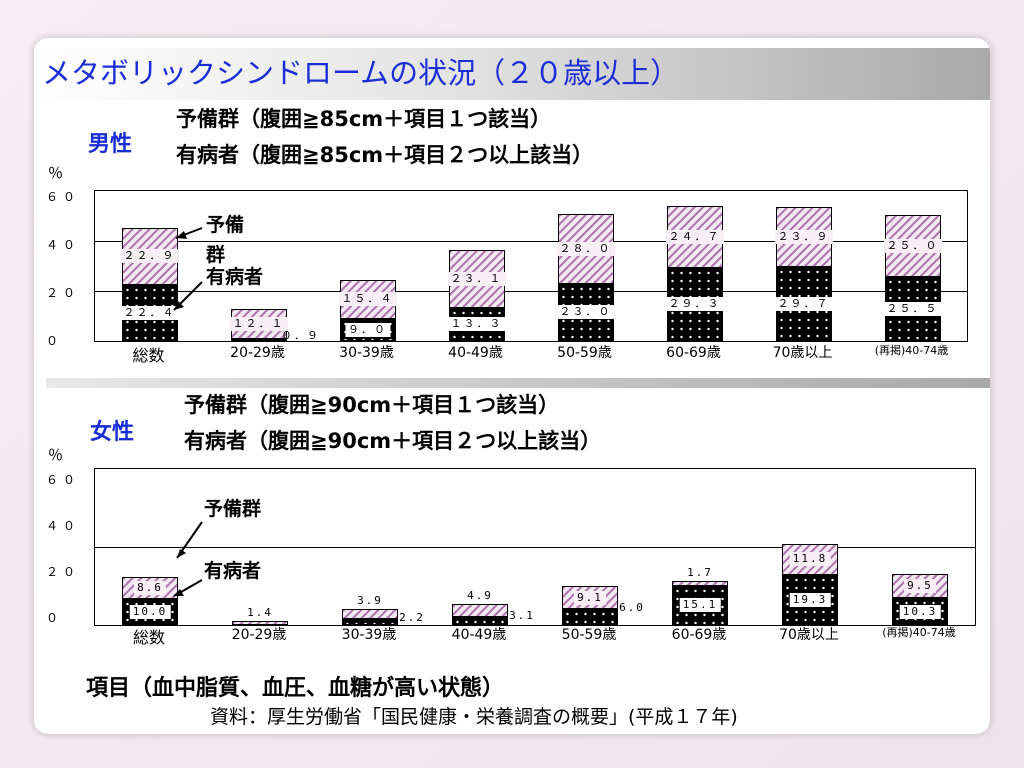 The image size is (1024, 768). What do you see at coordinates (149, 313) in the screenshot?
I see `value-label-disease: ２２．４` at bounding box center [149, 313].